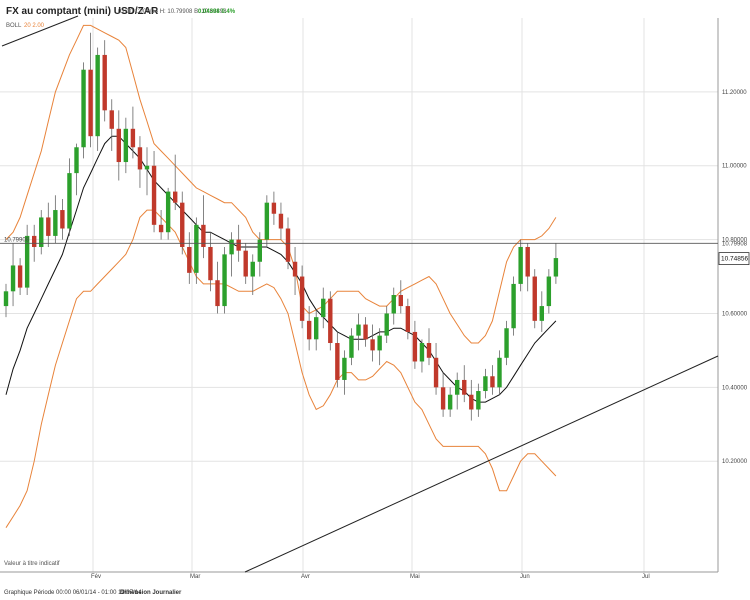 This screenshot has height=600, width=750. Describe the element at coordinates (151, 593) in the screenshot. I see `dimension-info: Dimension Journalier` at that location.